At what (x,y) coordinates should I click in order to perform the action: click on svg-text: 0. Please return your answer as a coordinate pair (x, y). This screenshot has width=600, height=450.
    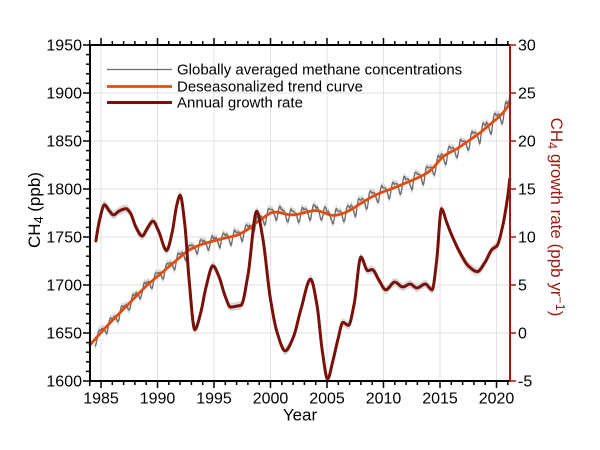
    Looking at the image, I should click on (522, 334).